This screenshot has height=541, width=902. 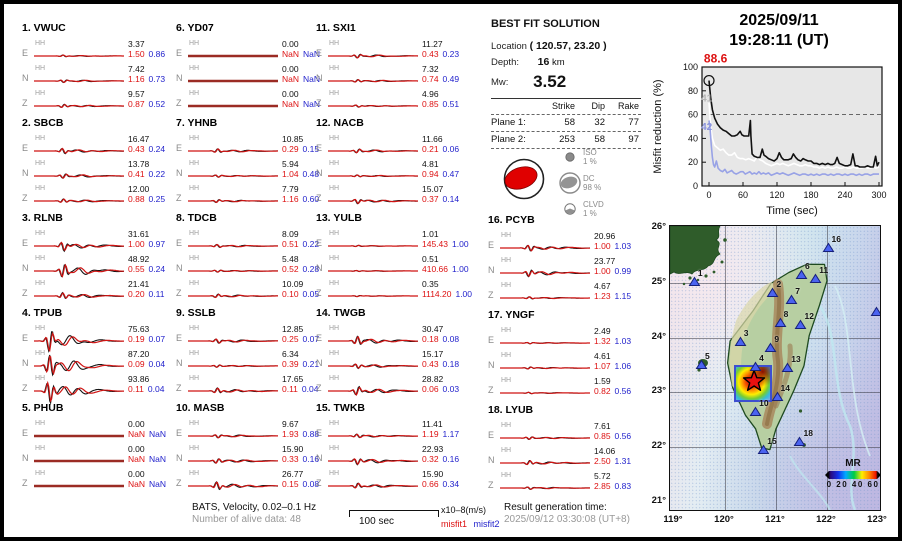 What do you see at coordinates (432, 424) in the screenshot?
I see `amplitude-value: 11.41` at bounding box center [432, 424].